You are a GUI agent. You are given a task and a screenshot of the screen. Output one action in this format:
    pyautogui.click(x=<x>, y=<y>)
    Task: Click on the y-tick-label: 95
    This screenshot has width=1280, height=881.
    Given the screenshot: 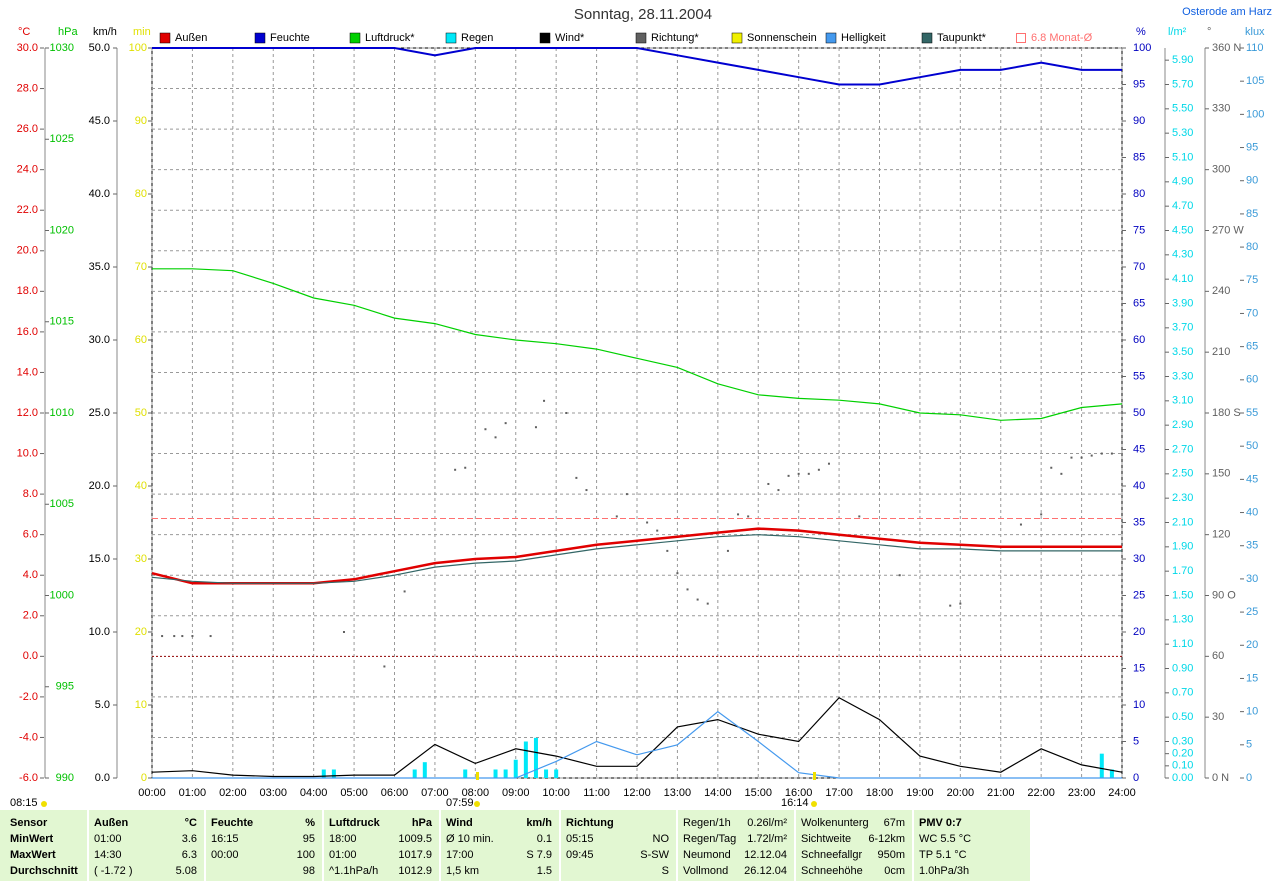 What is the action you would take?
    pyautogui.click(x=1252, y=147)
    